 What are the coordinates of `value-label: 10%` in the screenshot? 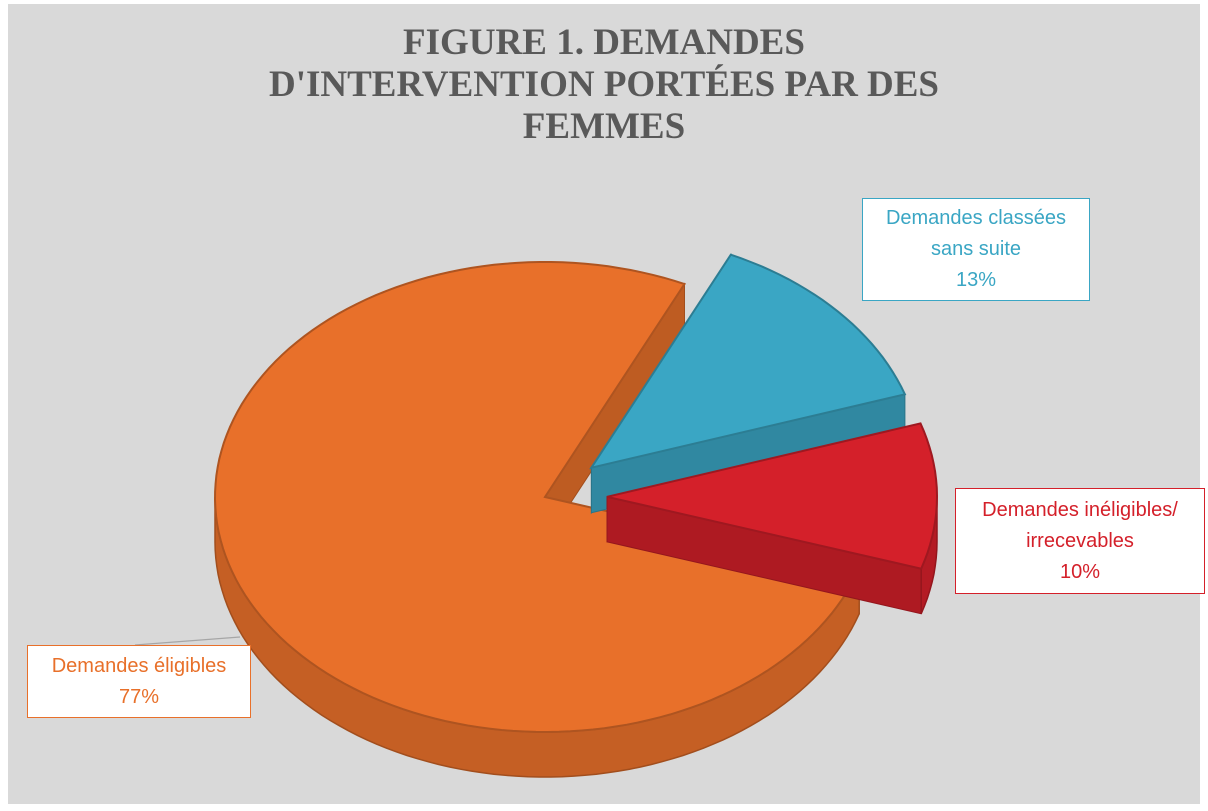 It's located at (1080, 571).